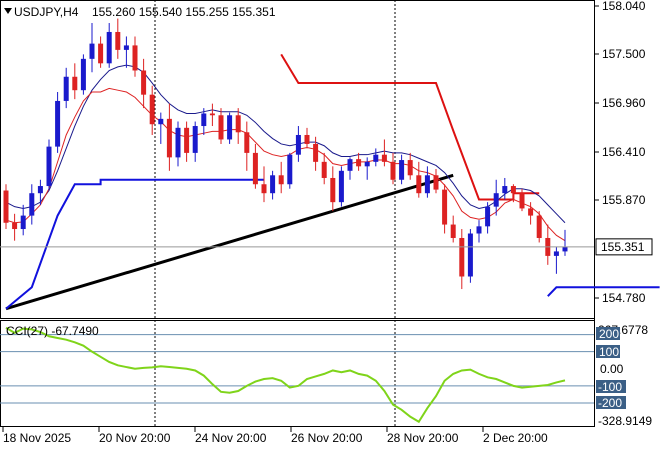 The width and height of the screenshot is (660, 450). I want to click on ohlc-values: 155.260 155.540 155.255 155.351, so click(184, 12).